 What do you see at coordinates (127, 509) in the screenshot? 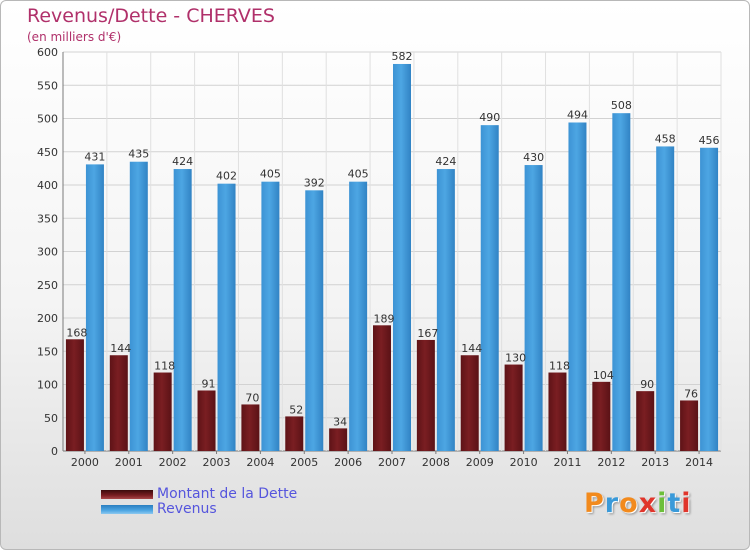
I see `legend-swatch-revenus` at bounding box center [127, 509].